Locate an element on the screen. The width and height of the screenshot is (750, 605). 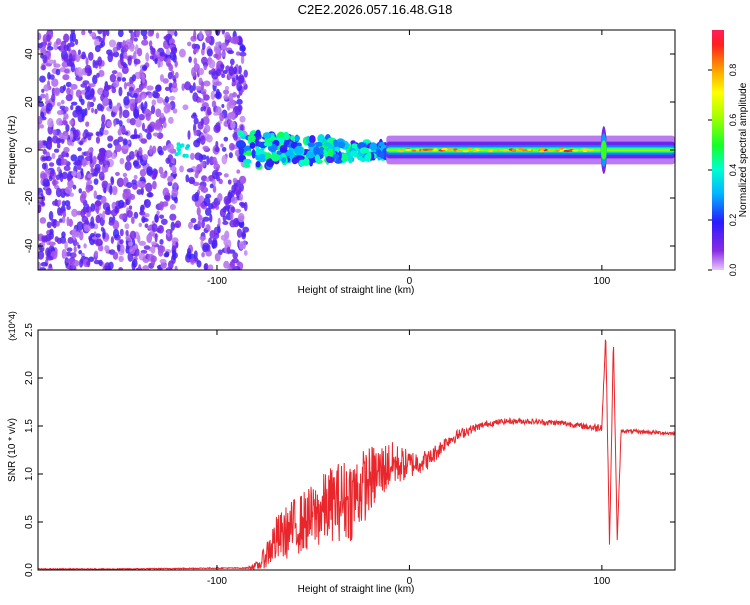
colorbar-ticks: 0.0 0.2 0.4 0.6 0.8 is located at coordinates (723, 170).